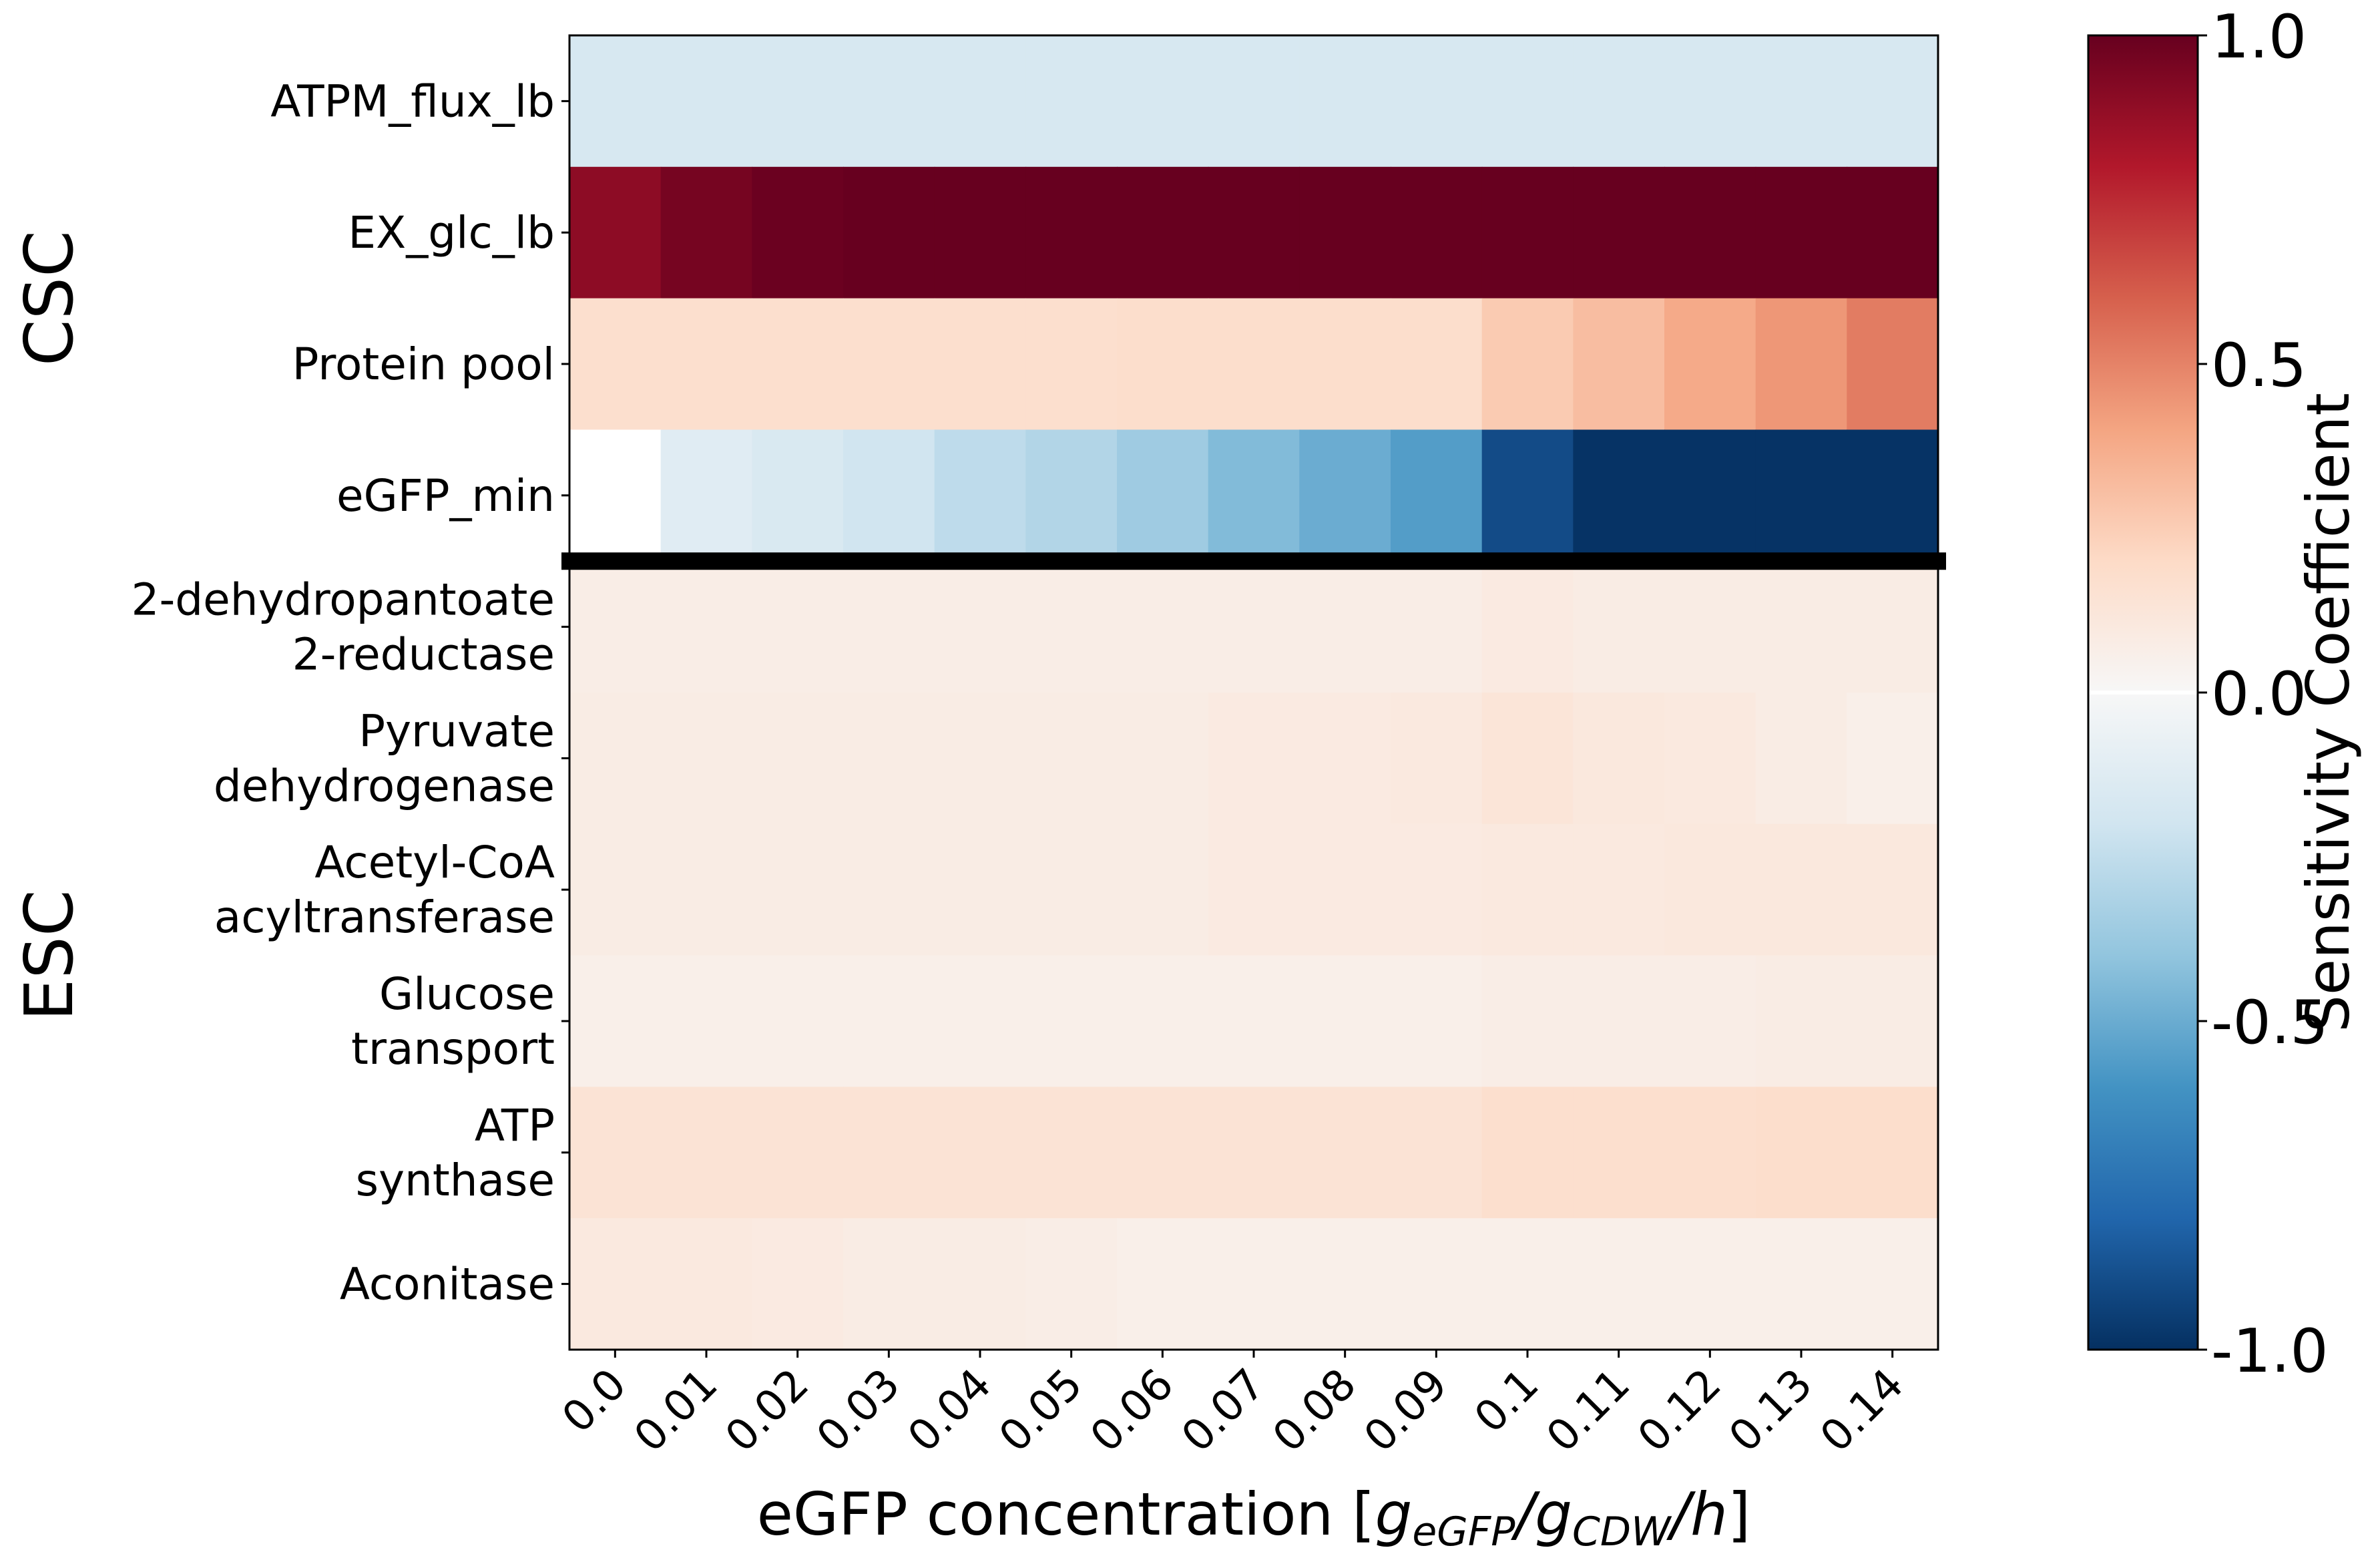 This screenshot has width=2380, height=1552. What do you see at coordinates (445, 496) in the screenshot?
I see `y-tick-label: eGFP_min` at bounding box center [445, 496].